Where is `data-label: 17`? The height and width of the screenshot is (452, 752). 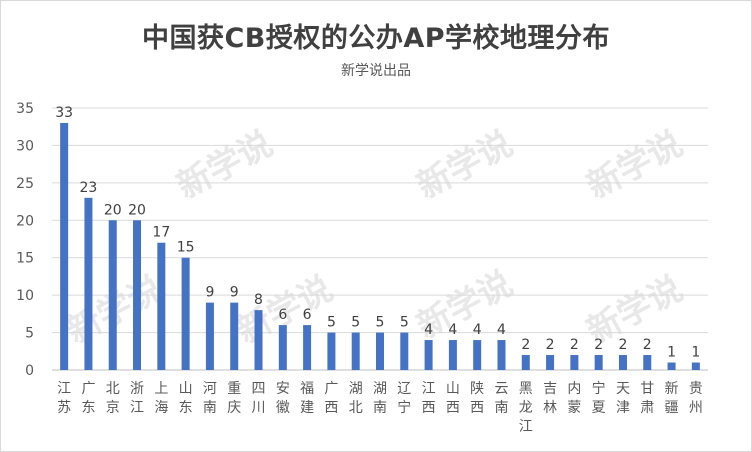
data-label: 17 is located at coordinates (161, 233).